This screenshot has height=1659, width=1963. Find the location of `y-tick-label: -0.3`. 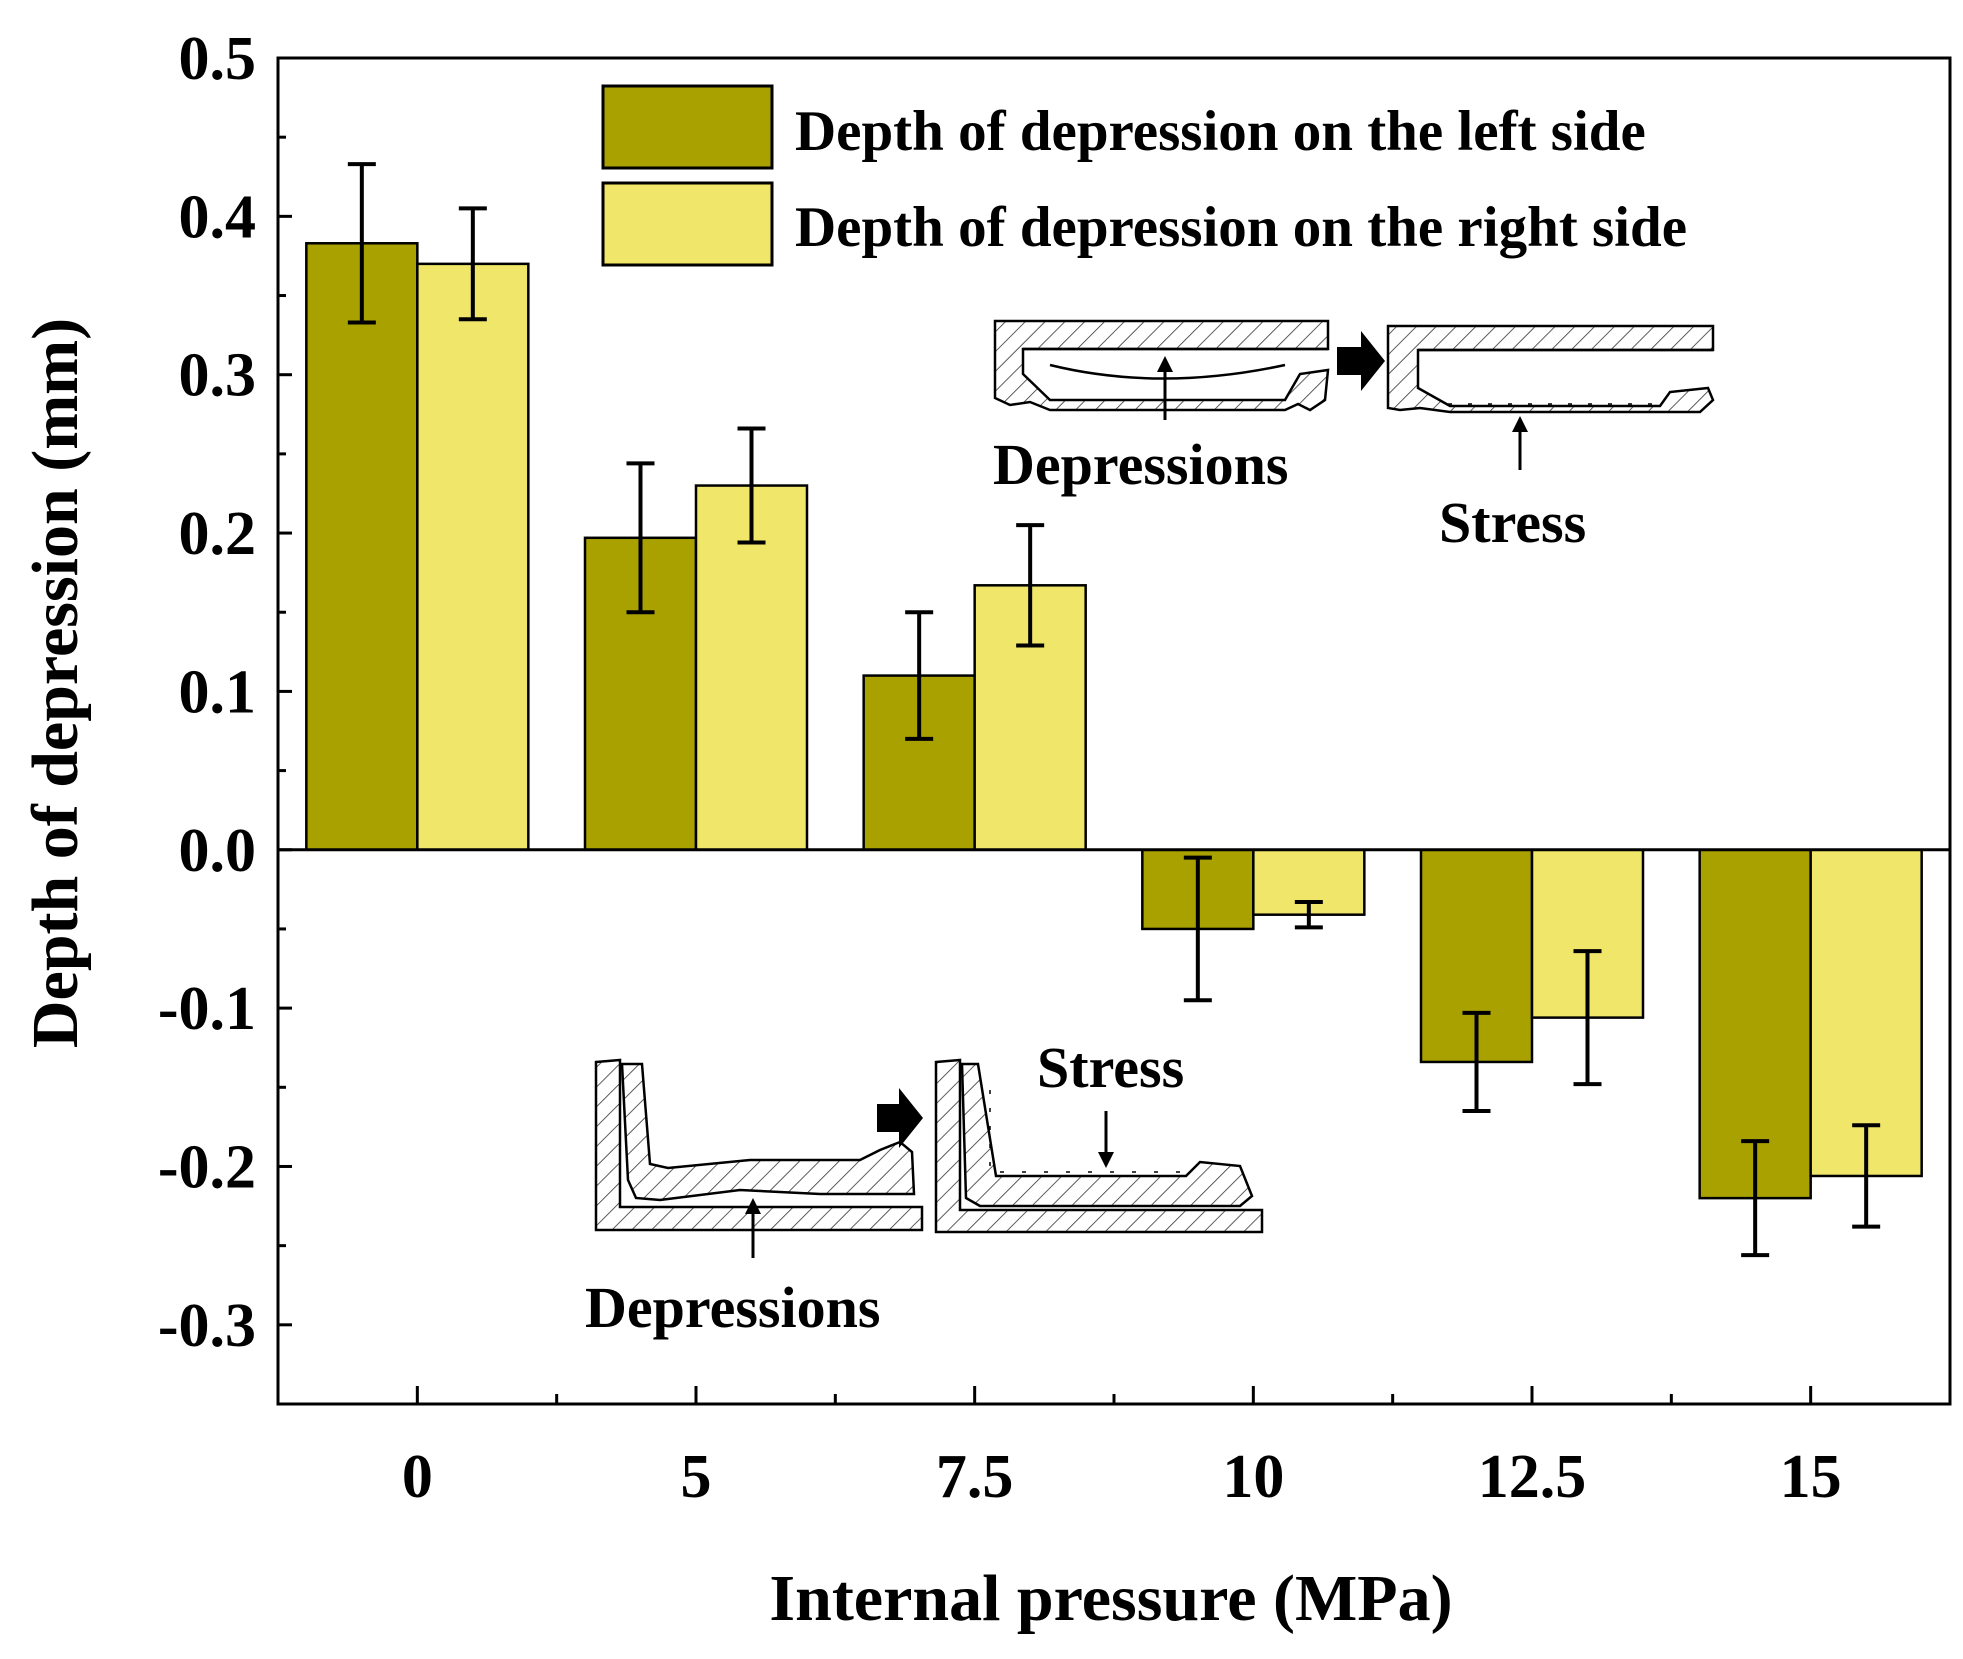

y-tick-label: -0.3 is located at coordinates (207, 1326).